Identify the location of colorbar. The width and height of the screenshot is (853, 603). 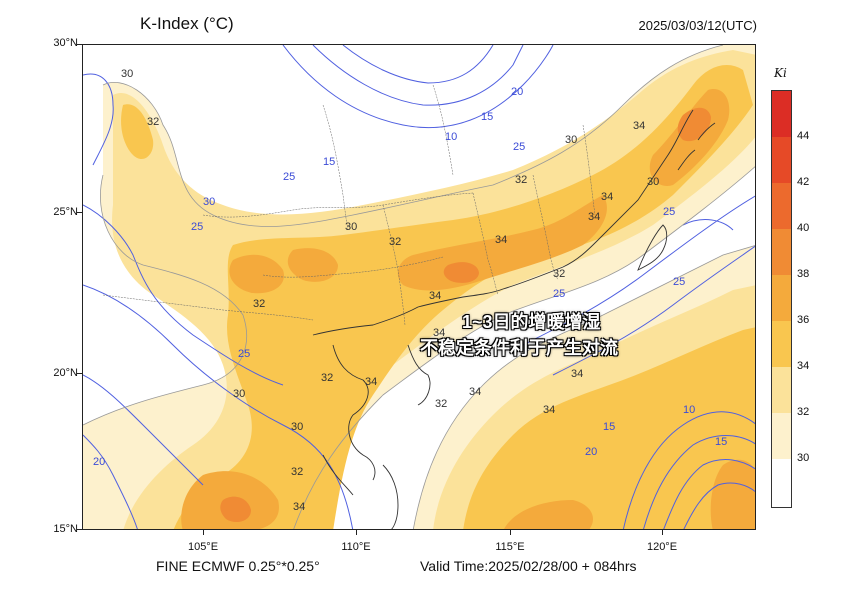
(781, 299).